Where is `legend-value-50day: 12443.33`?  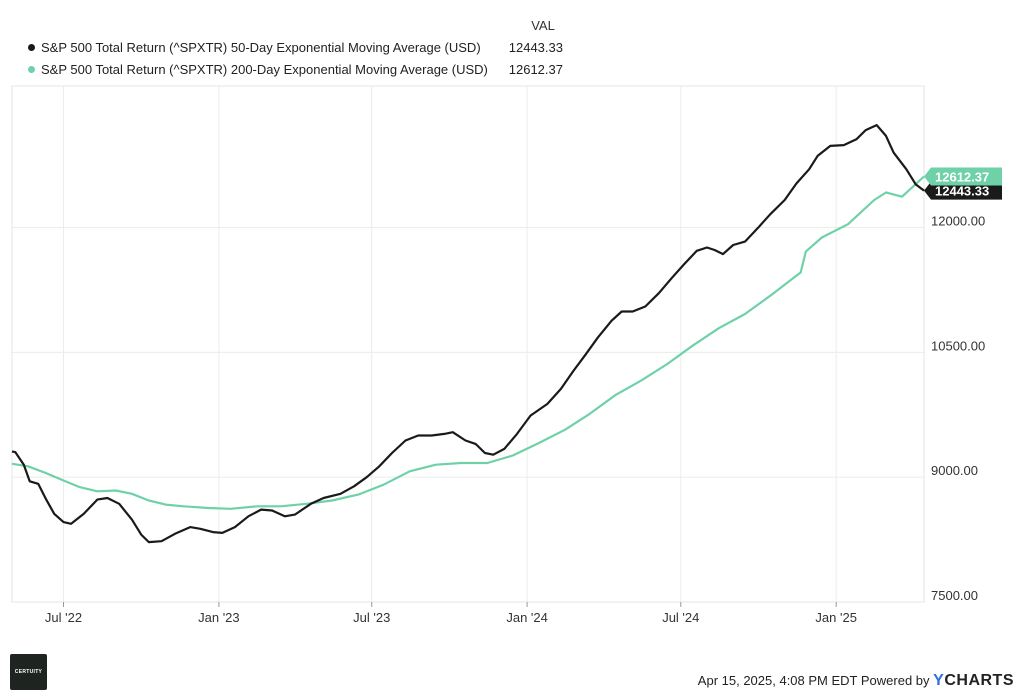 legend-value-50day: 12443.33 is located at coordinates (535, 47).